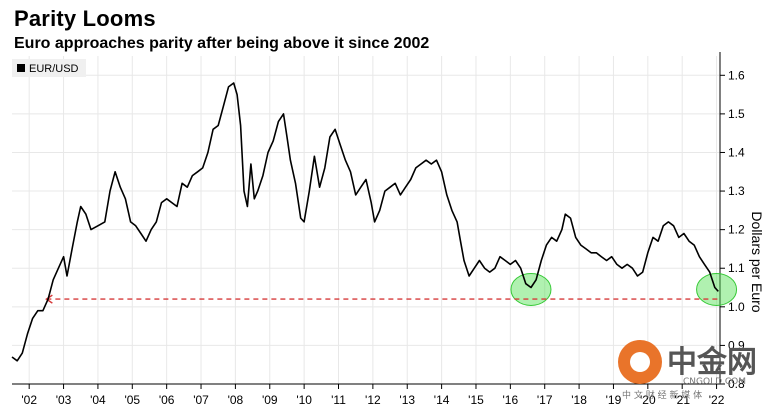  Describe the element at coordinates (624, 289) in the screenshot. I see `highlight-markers` at that location.